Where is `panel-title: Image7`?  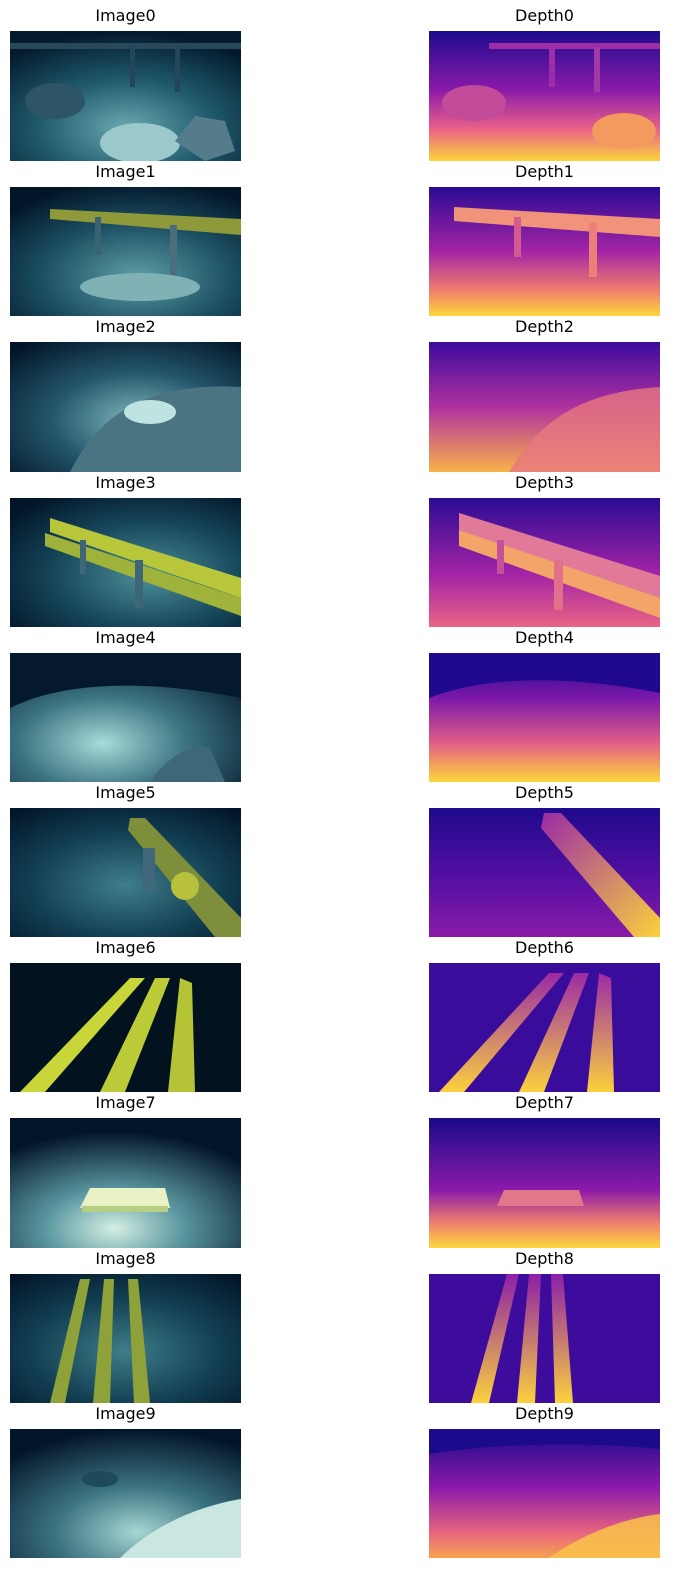 panel-title: Image7 is located at coordinates (125, 1102).